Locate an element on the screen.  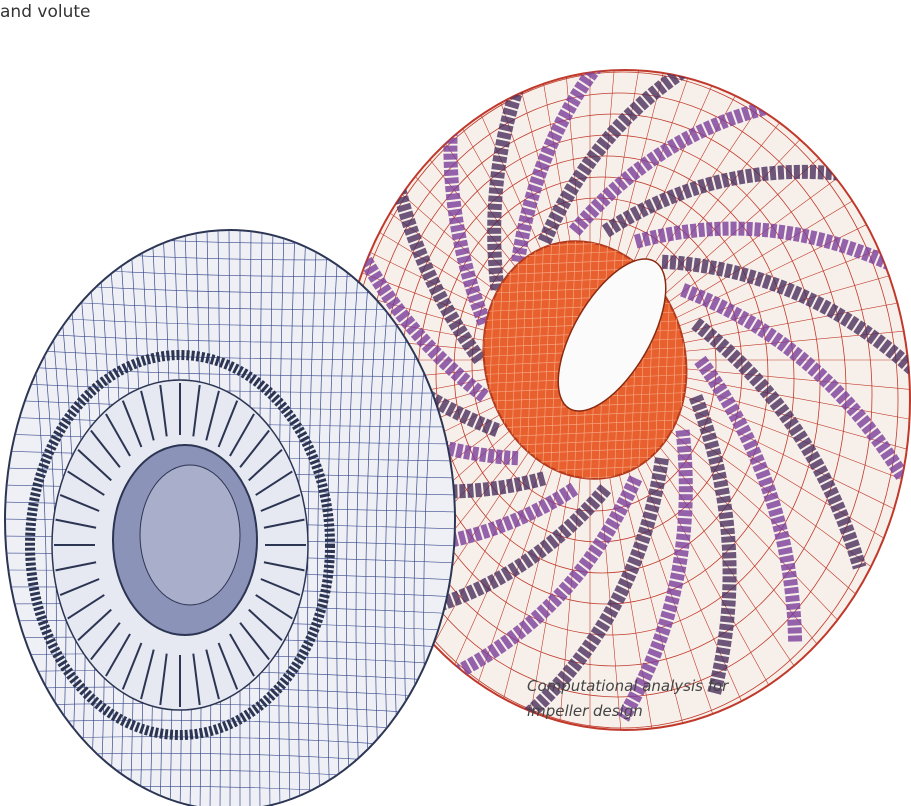
caption-line: Computational analysis for is located at coordinates (628, 686).